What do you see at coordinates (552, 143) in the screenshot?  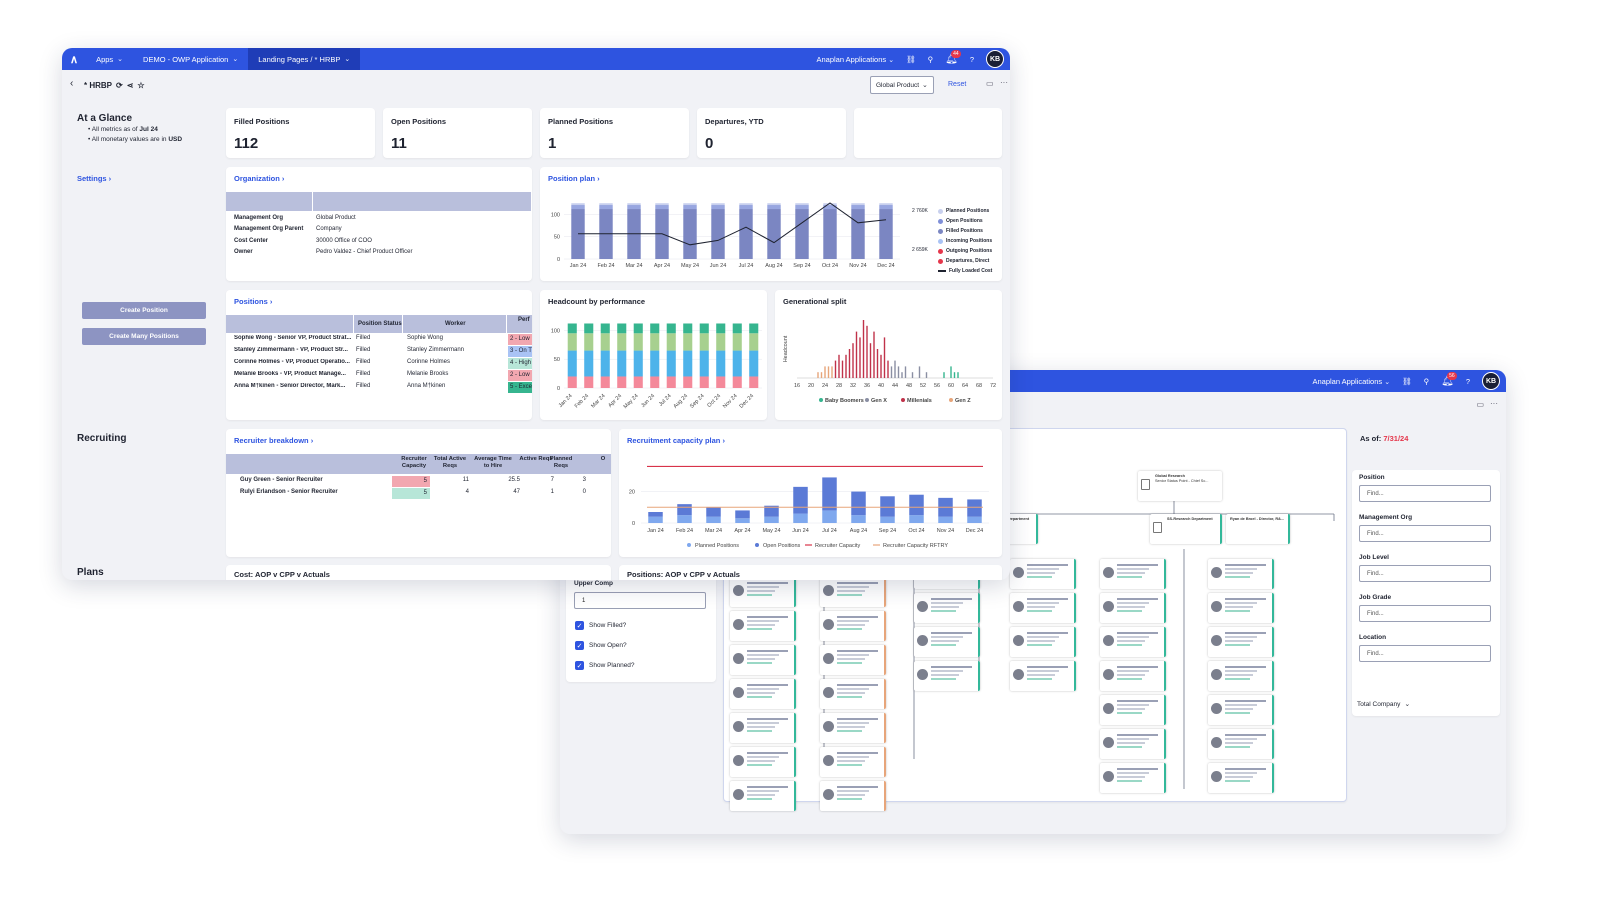 I see `kpi-value: 1` at bounding box center [552, 143].